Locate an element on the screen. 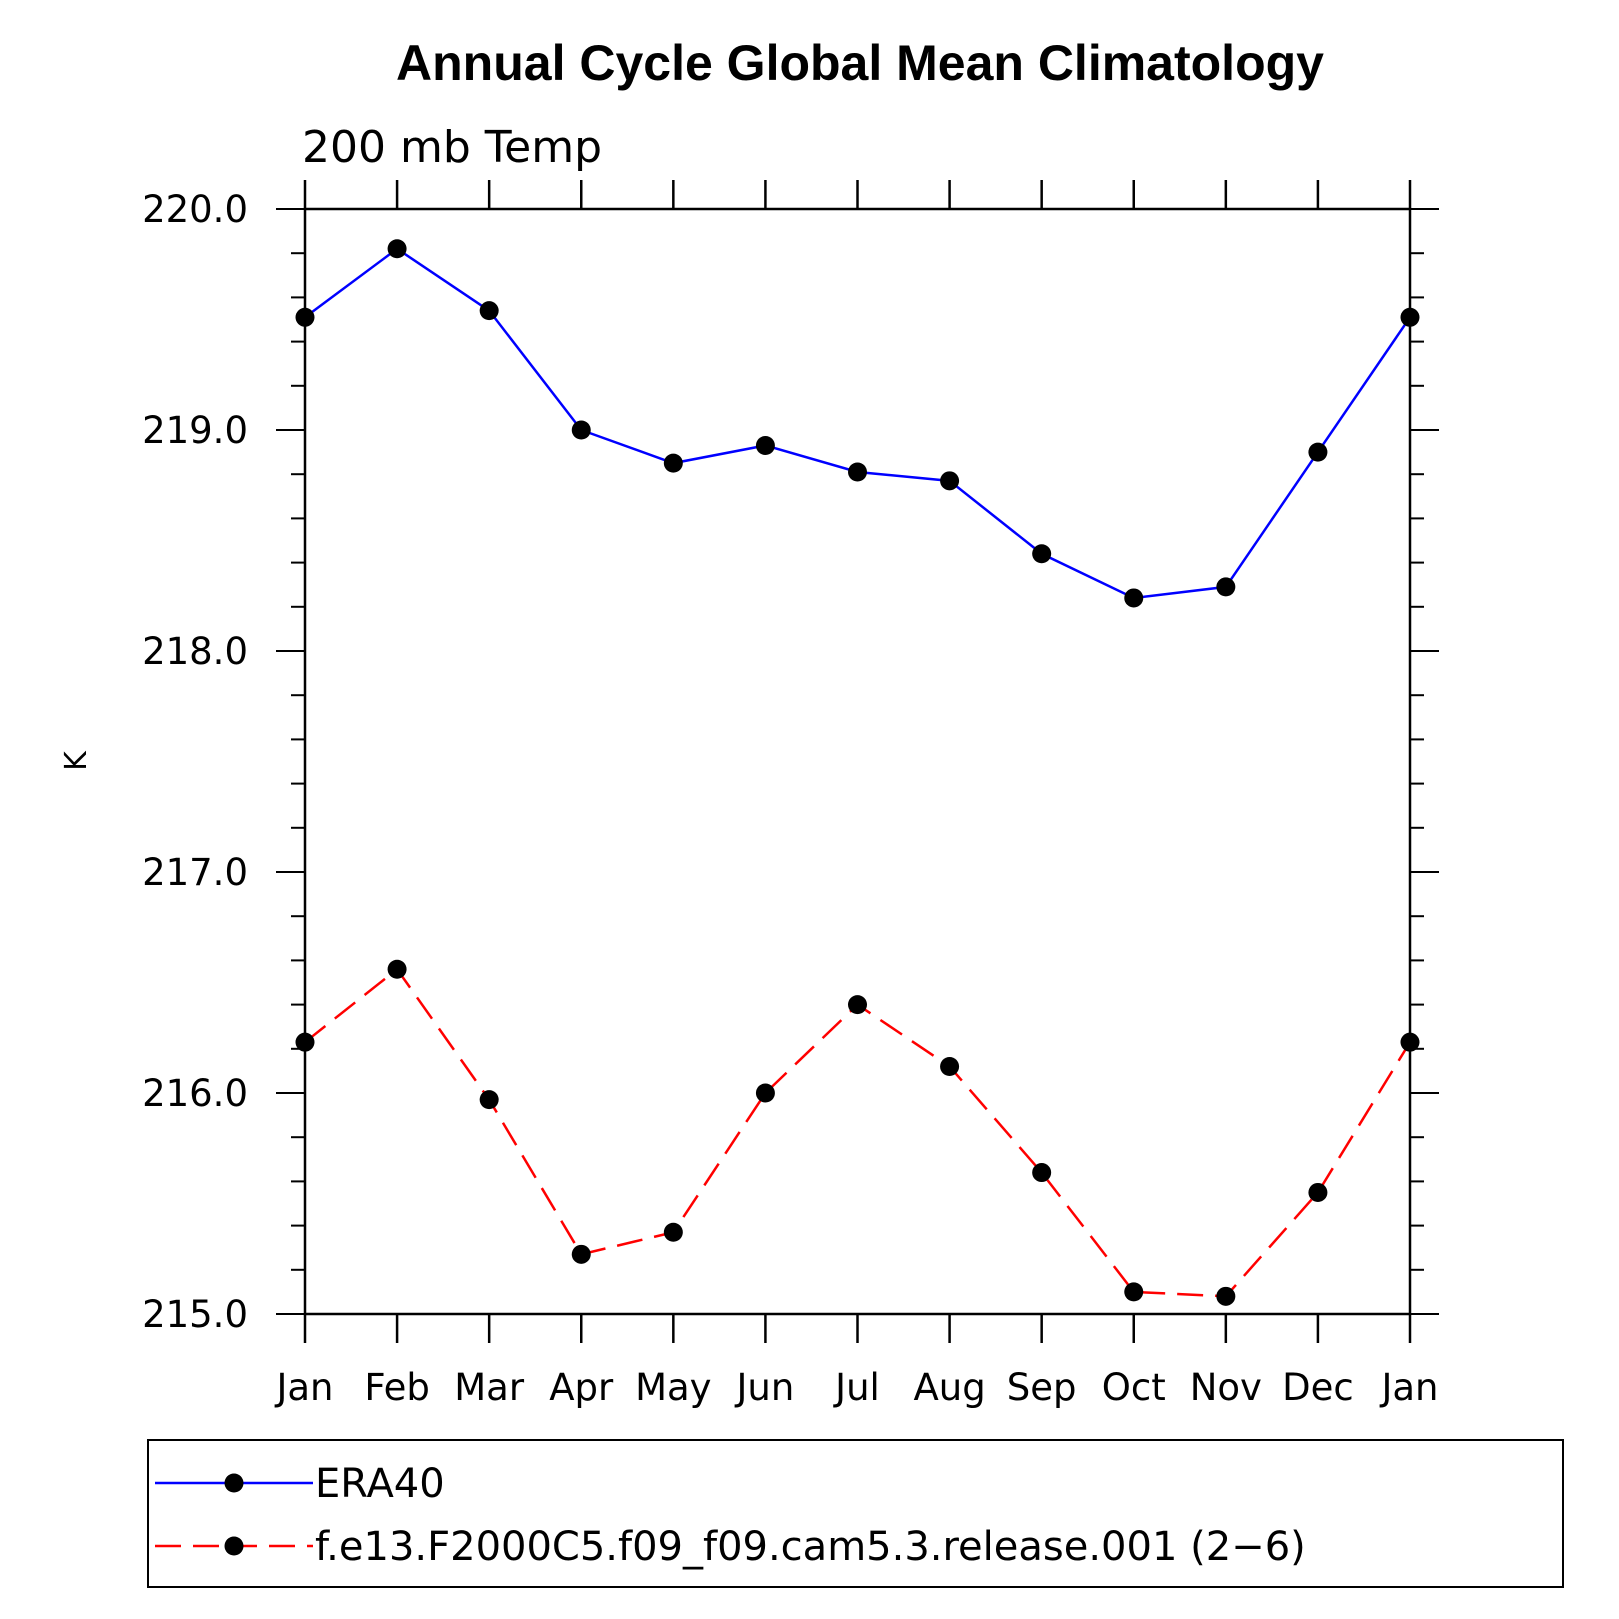  x-tick-label: Dec is located at coordinates (1318, 1387).